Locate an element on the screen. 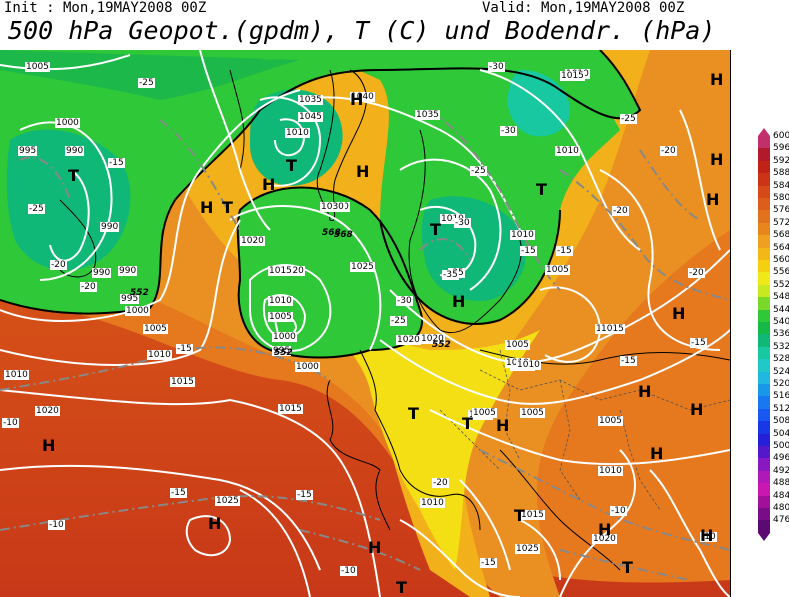 Image resolution: width=789 pixels, height=597 pixels. temperature-label: -35 is located at coordinates (450, 275).